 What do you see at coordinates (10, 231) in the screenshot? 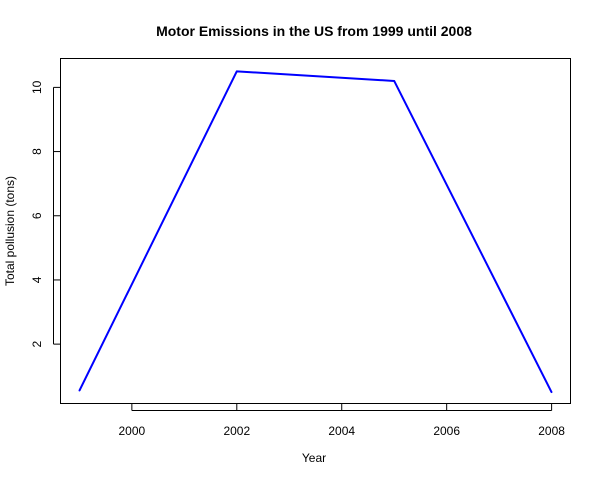
I see `y-axis-label: Total pollusion (tons)` at bounding box center [10, 231].